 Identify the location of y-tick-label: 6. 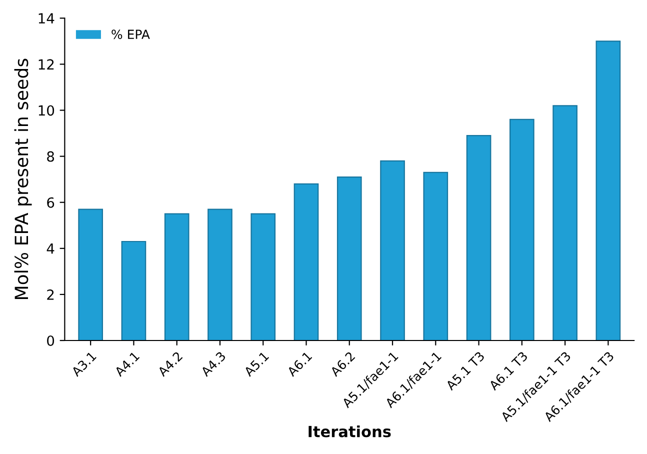
(50, 202).